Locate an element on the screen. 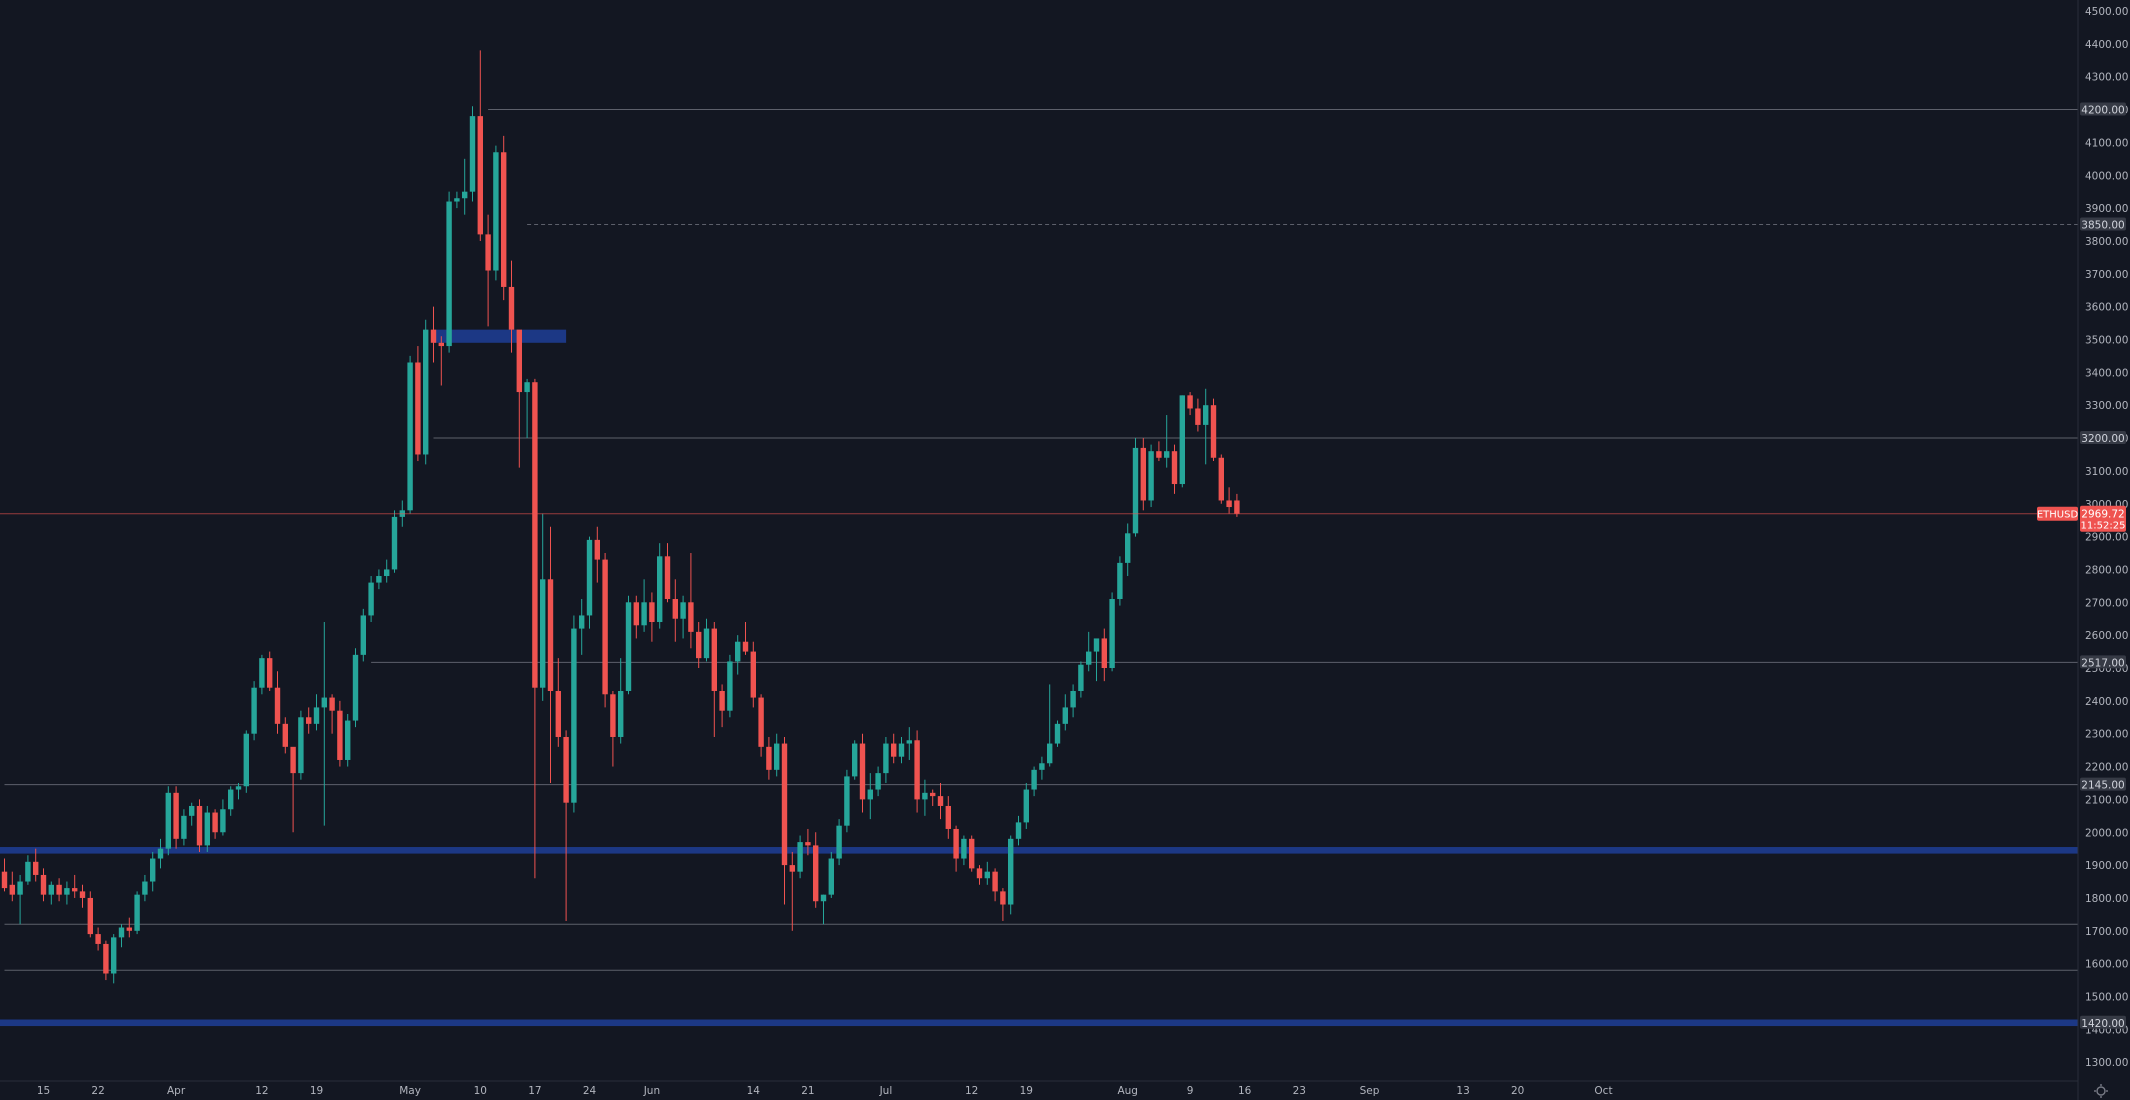 This screenshot has width=2130, height=1100. price-tick-label: 4300.00 is located at coordinates (2106, 78).